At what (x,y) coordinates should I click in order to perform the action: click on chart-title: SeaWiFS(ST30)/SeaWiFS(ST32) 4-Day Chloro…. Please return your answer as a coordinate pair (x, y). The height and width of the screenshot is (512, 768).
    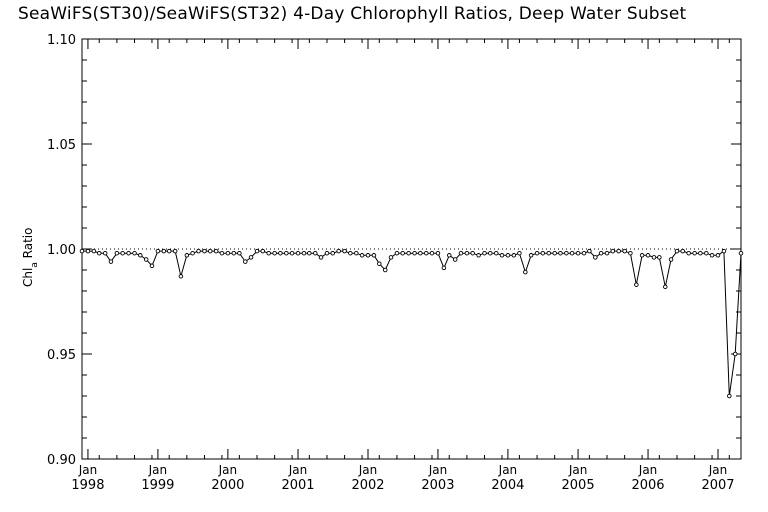
    Looking at the image, I should click on (352, 14).